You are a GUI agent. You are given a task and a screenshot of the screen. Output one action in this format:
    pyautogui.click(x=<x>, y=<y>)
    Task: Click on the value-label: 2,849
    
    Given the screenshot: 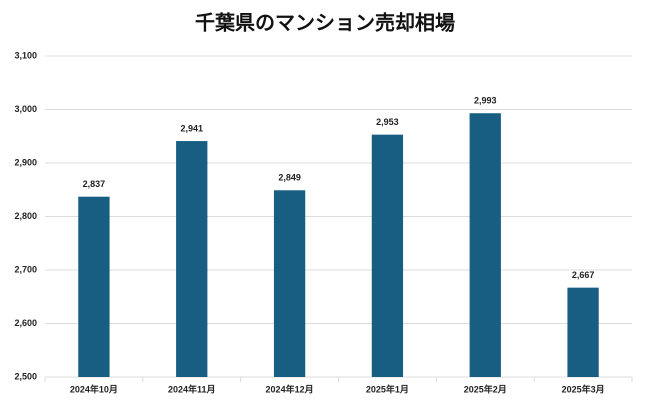 What is the action you would take?
    pyautogui.click(x=289, y=178)
    